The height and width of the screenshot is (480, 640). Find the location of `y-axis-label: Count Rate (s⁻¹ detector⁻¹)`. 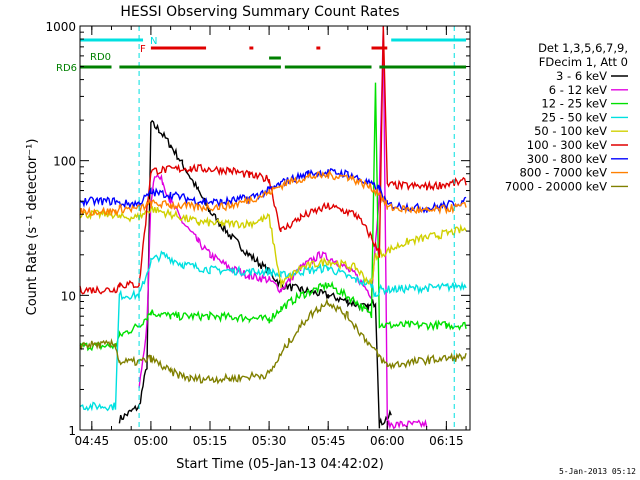

y-axis-label: Count Rate (s⁻¹ detector⁻¹) is located at coordinates (32, 227).